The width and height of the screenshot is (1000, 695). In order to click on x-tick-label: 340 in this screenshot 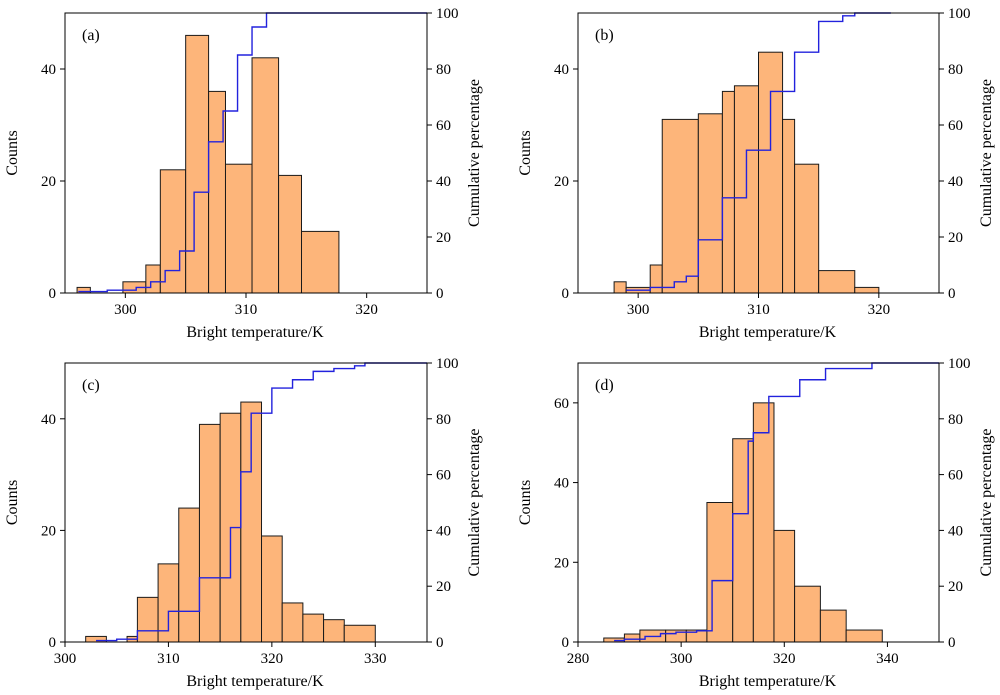, I will do `click(887, 659)`.